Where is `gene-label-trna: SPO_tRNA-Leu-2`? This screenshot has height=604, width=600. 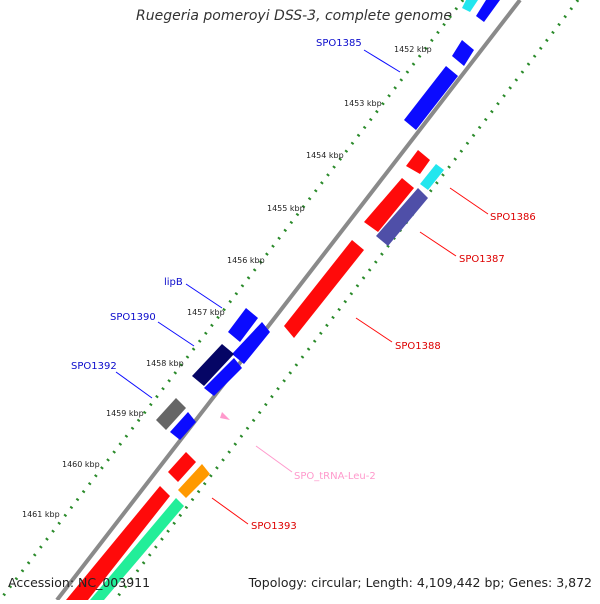 gene-label-trna: SPO_tRNA-Leu-2 is located at coordinates (335, 476).